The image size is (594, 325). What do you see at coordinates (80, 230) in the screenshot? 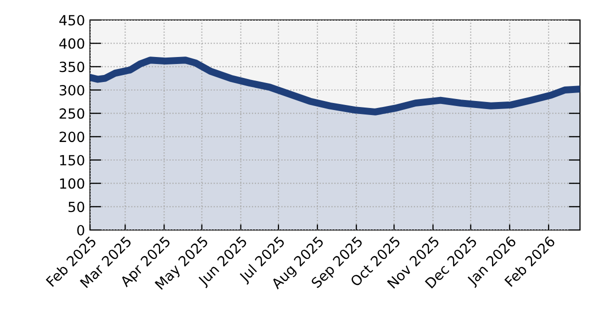
I see `y-tick-label: 0` at bounding box center [80, 230].